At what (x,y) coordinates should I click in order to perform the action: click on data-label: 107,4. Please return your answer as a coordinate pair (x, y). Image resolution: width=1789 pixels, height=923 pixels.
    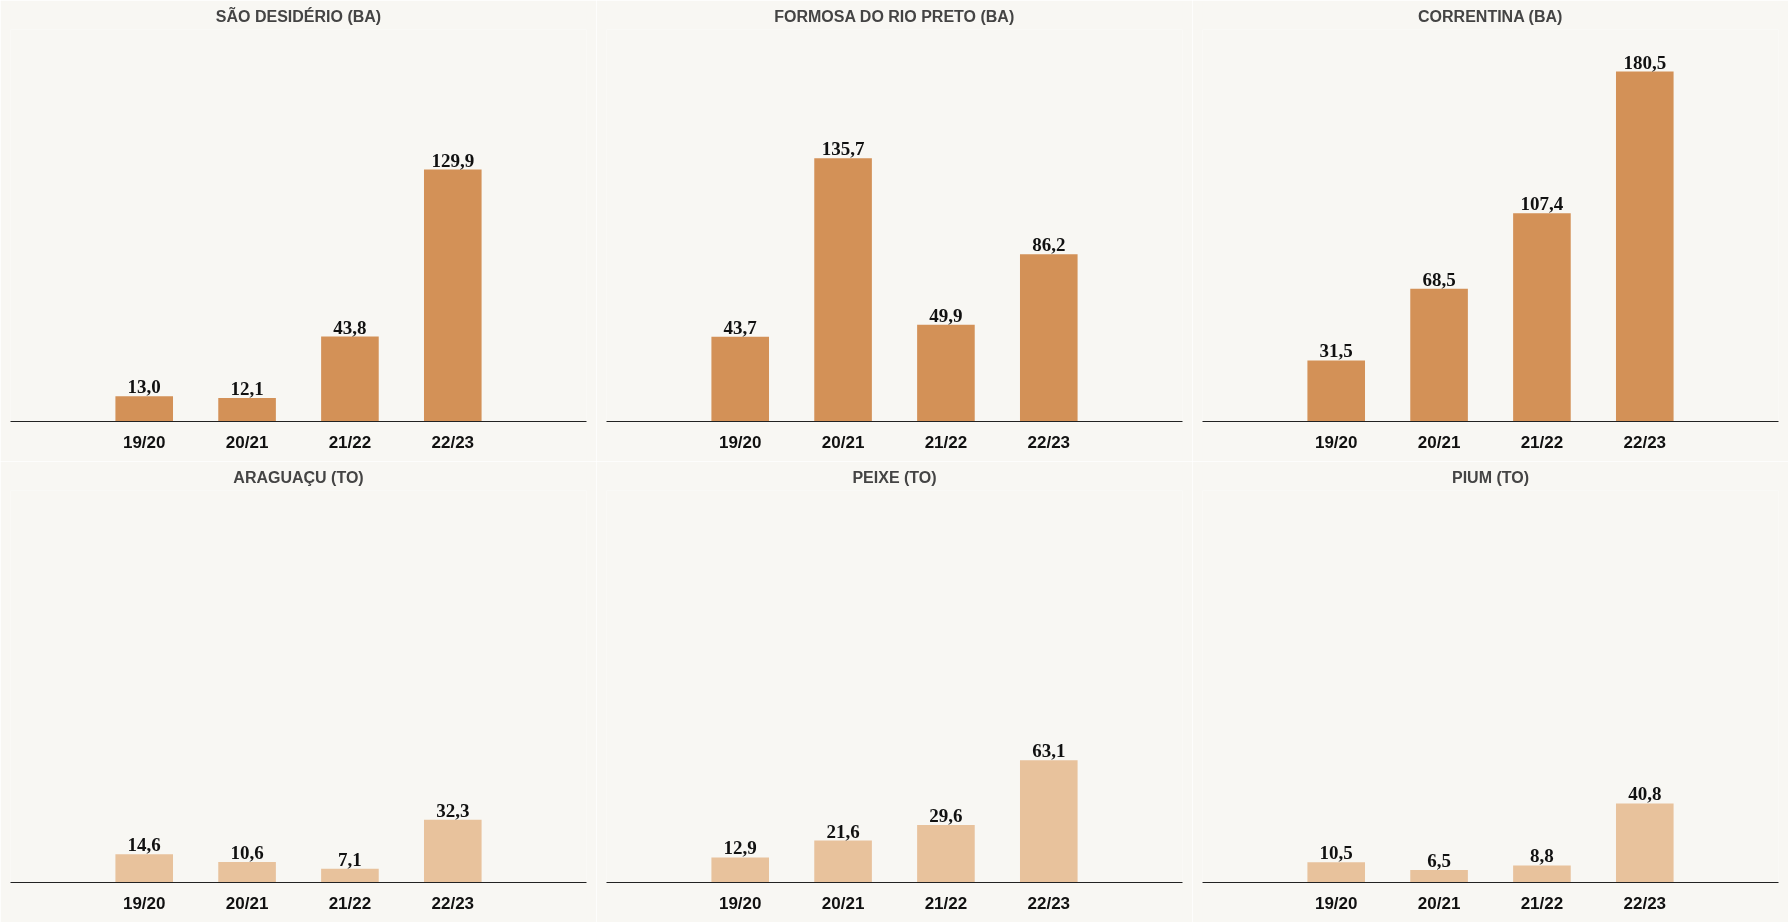
    Looking at the image, I should click on (1542, 204).